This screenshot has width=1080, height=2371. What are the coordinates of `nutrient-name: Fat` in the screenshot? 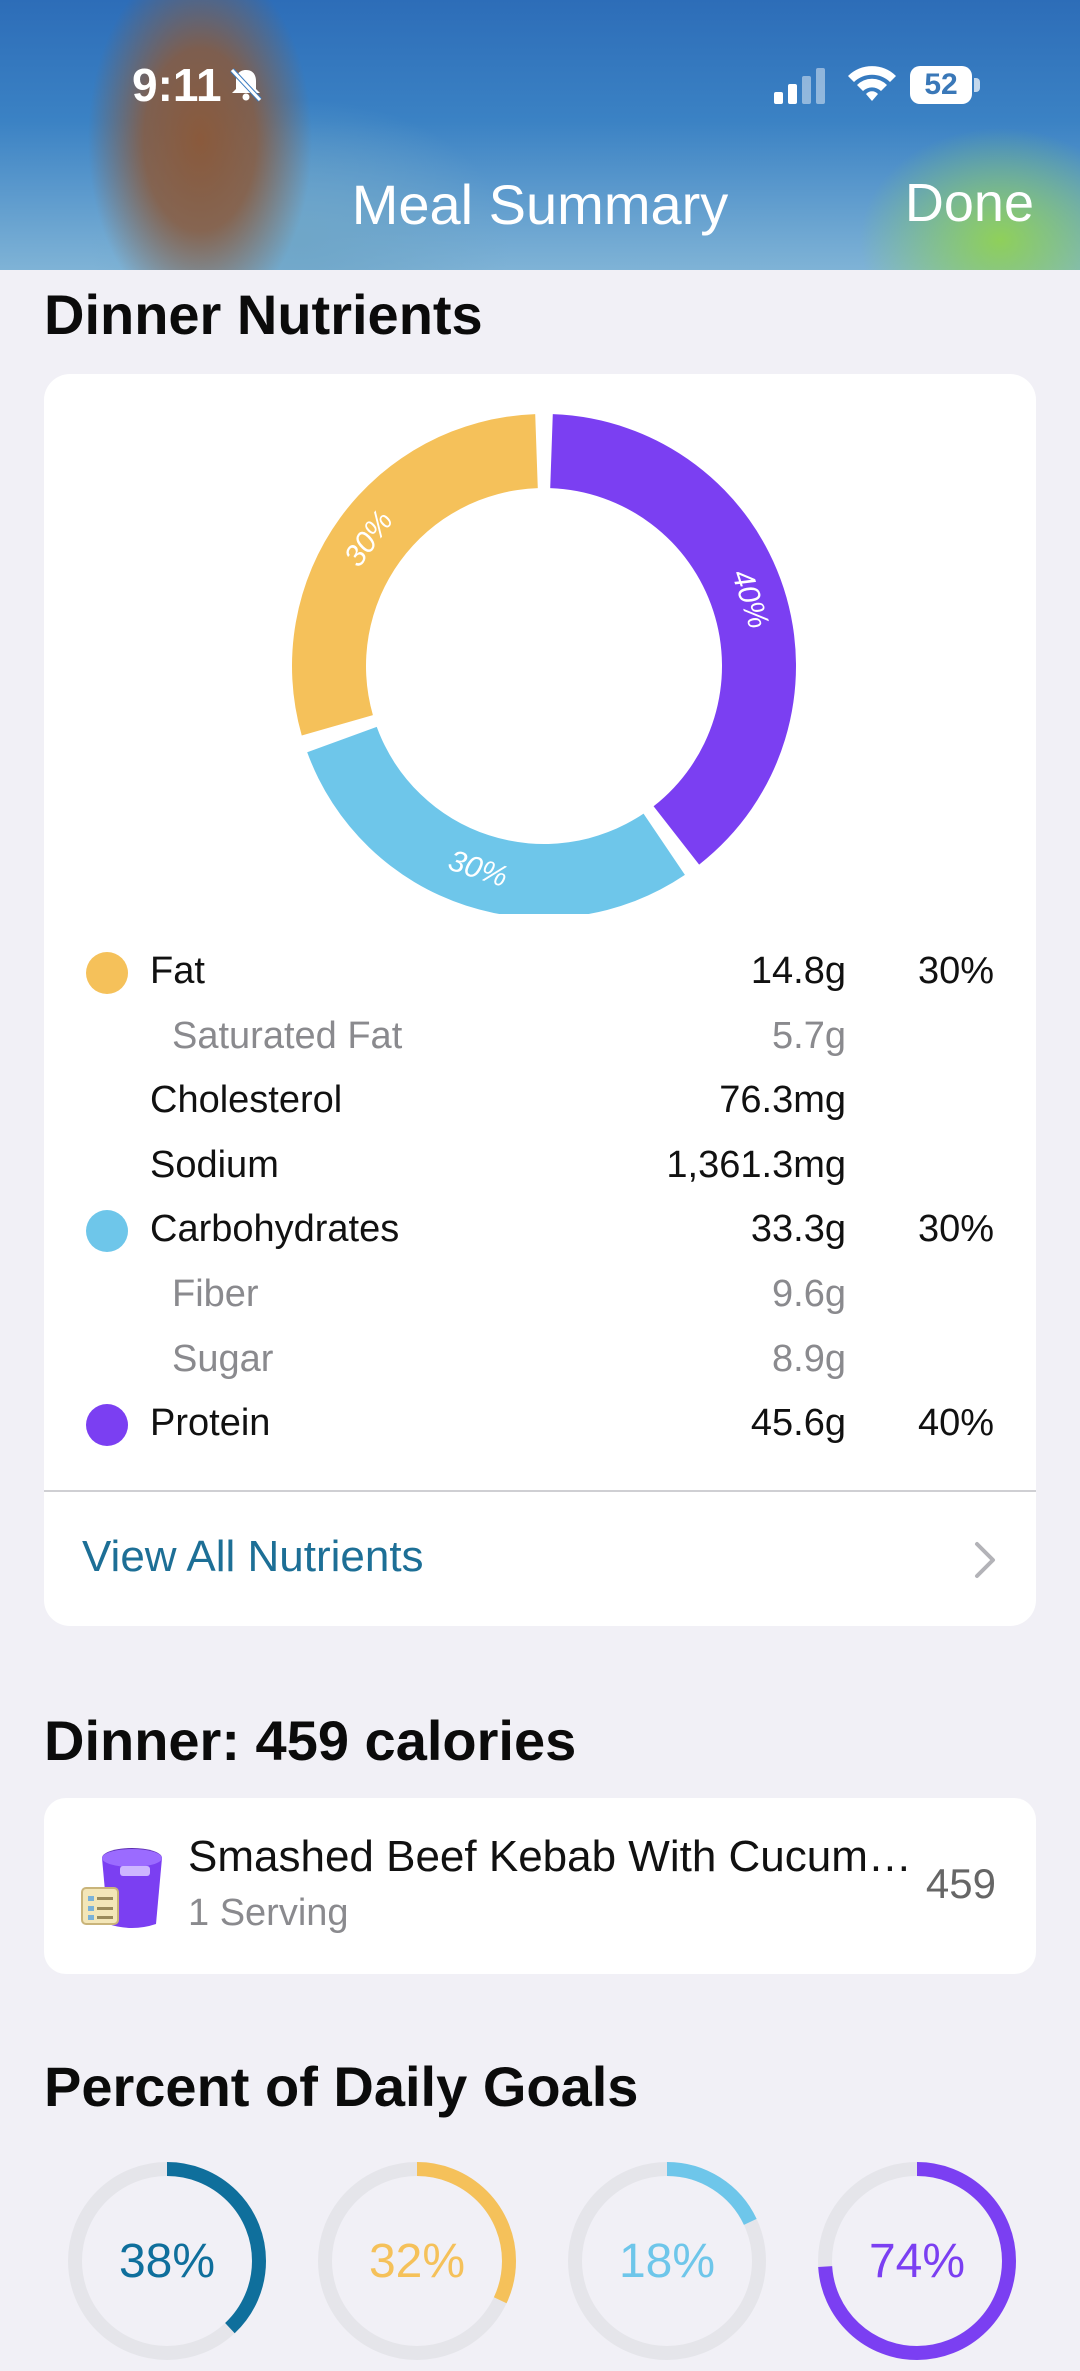 It's located at (177, 971).